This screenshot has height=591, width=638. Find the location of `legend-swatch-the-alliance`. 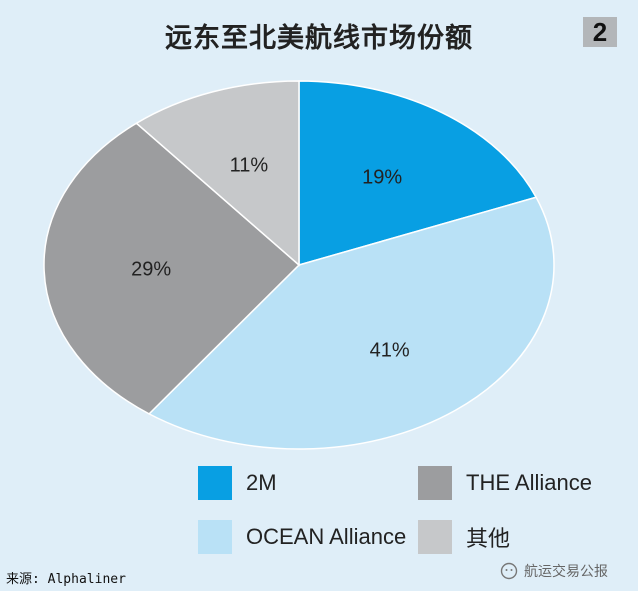

legend-swatch-the-alliance is located at coordinates (435, 483).